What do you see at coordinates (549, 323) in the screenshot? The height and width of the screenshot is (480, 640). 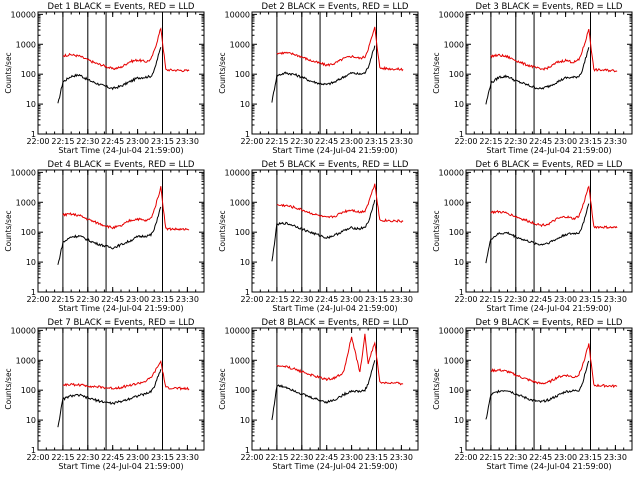 I see `panel-title: Det 9 BLACK = Events, RED = LLD` at bounding box center [549, 323].